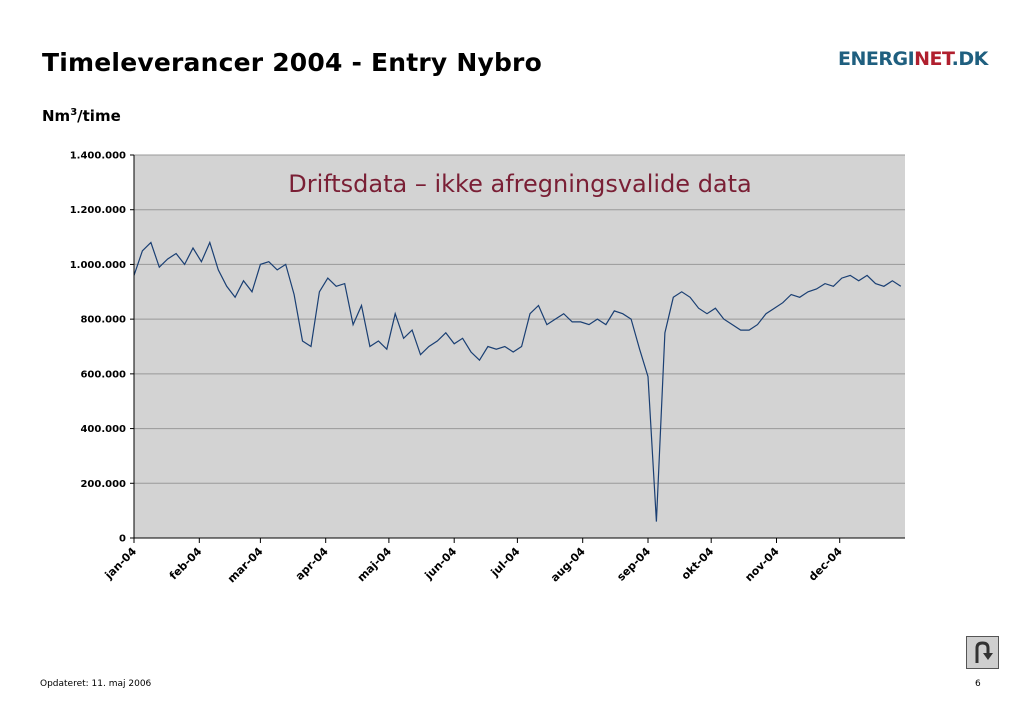 This screenshot has width=1023, height=708. Describe the element at coordinates (121, 564) in the screenshot. I see `x-tick-label: jan-04` at that location.